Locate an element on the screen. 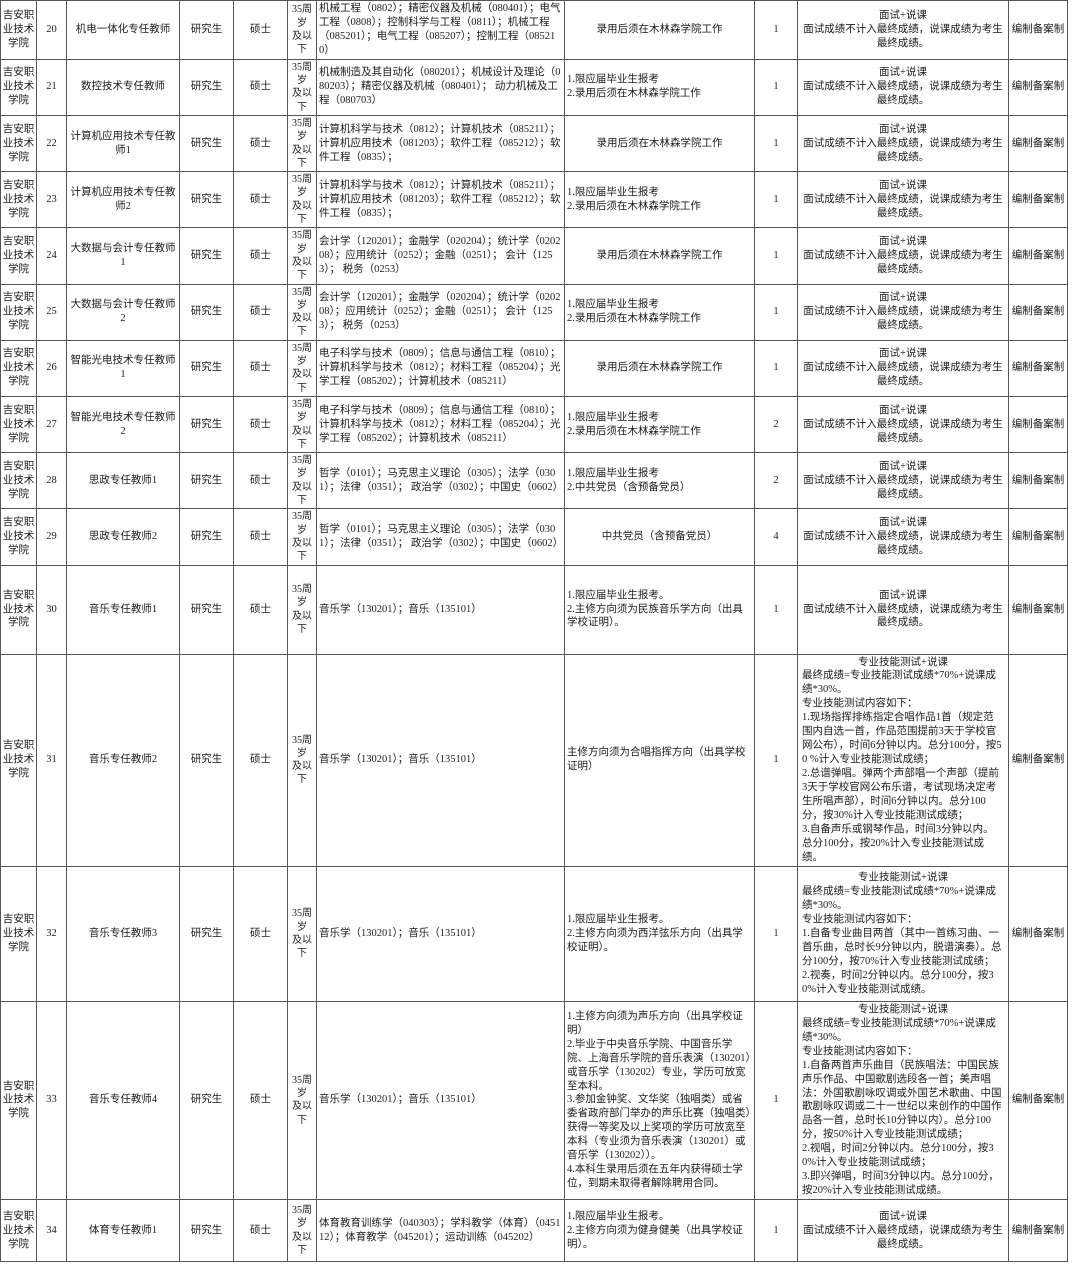  row-number-cell: 22 is located at coordinates (51, 143).